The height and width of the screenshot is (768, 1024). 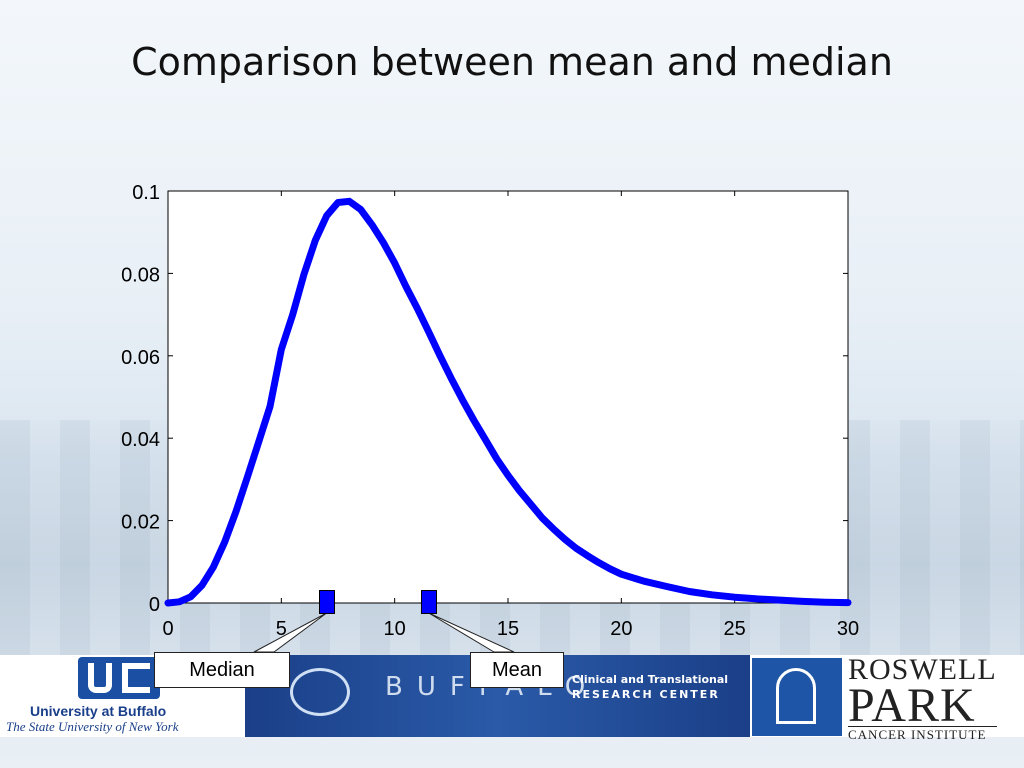 What do you see at coordinates (140, 358) in the screenshot?
I see `y-tick-label: 0.06` at bounding box center [140, 358].